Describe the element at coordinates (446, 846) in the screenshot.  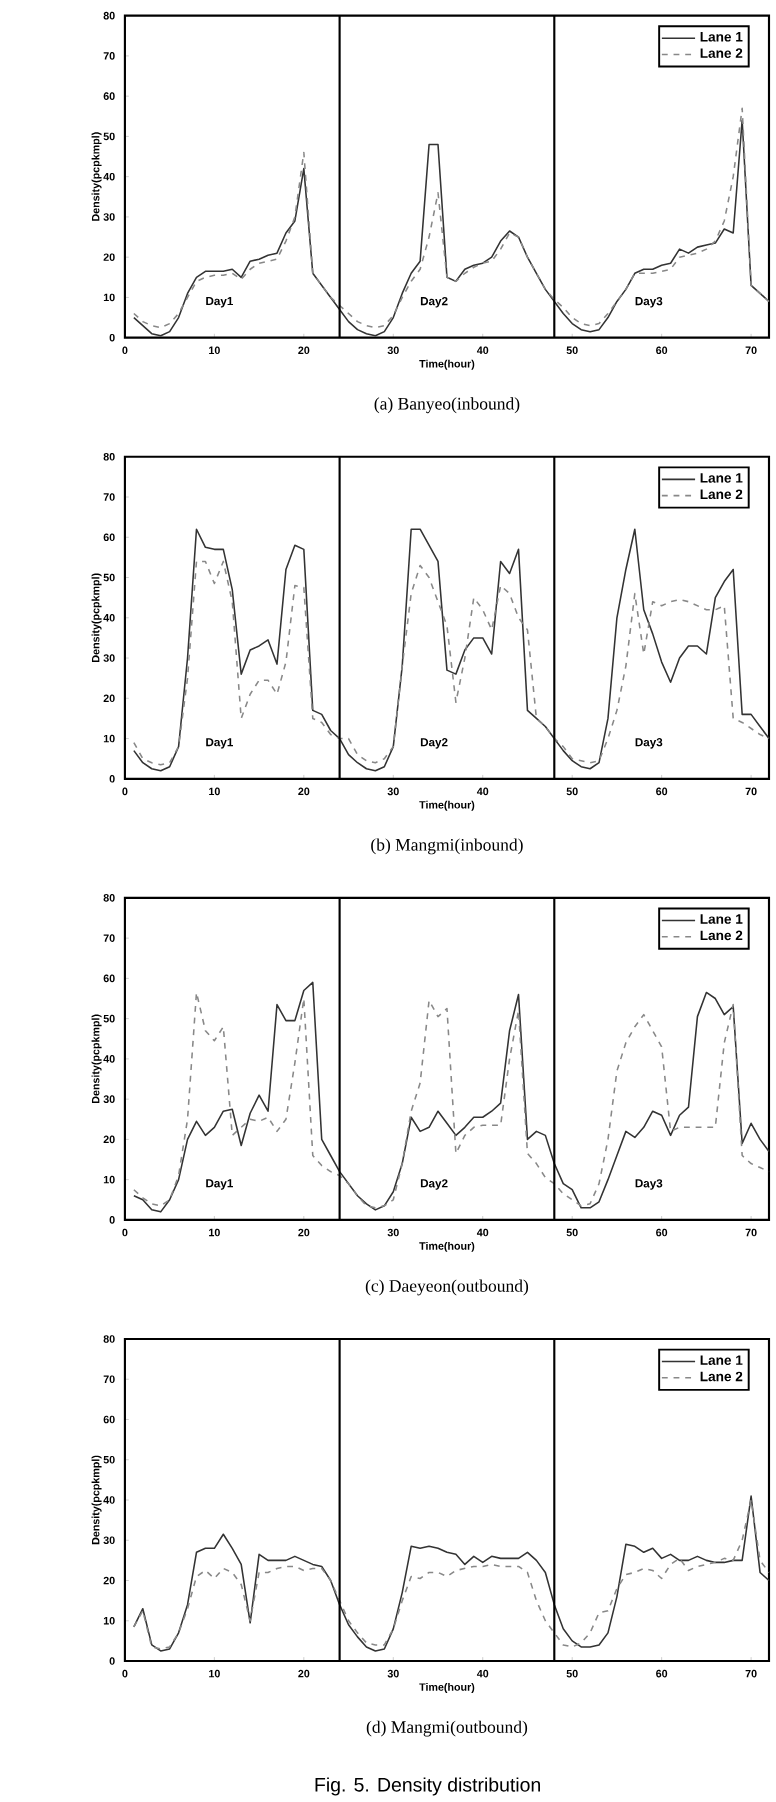
I see `text: (b) Mangmi(inbound)` at that location.